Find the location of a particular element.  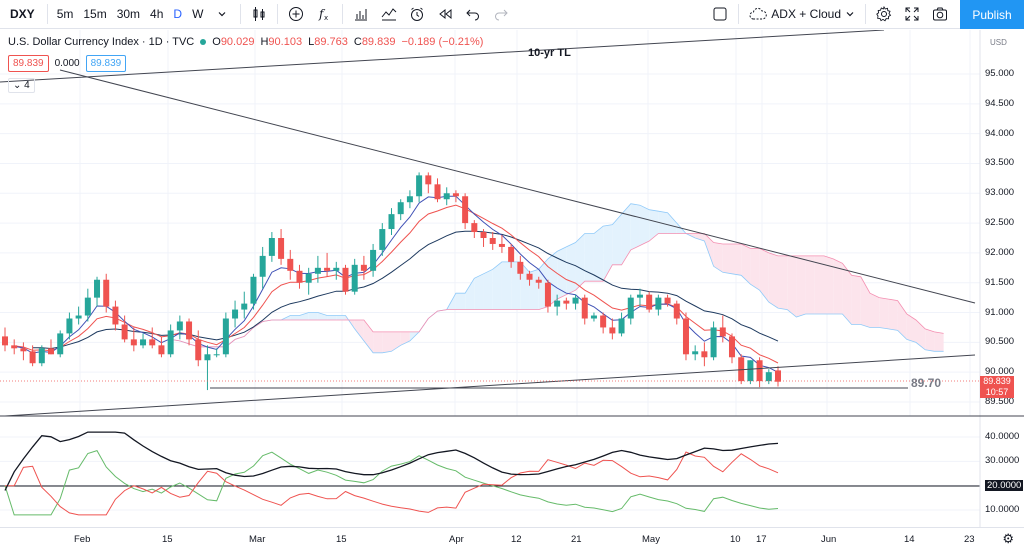

ascending-trendline is located at coordinates (490, 385).